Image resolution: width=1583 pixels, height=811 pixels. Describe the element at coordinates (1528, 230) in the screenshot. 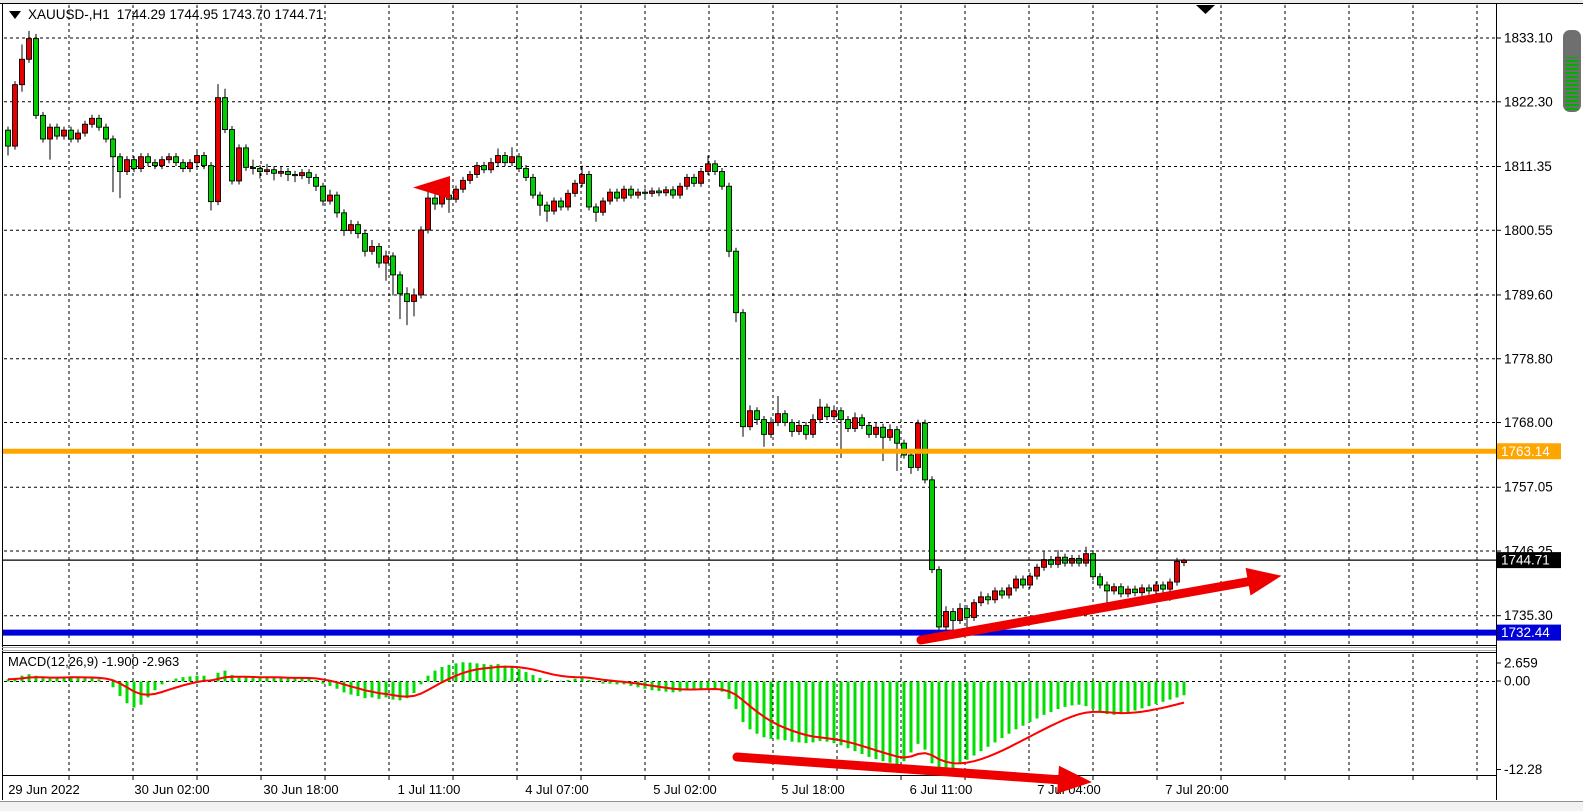

I see `price-axis-label: 1800.55` at that location.